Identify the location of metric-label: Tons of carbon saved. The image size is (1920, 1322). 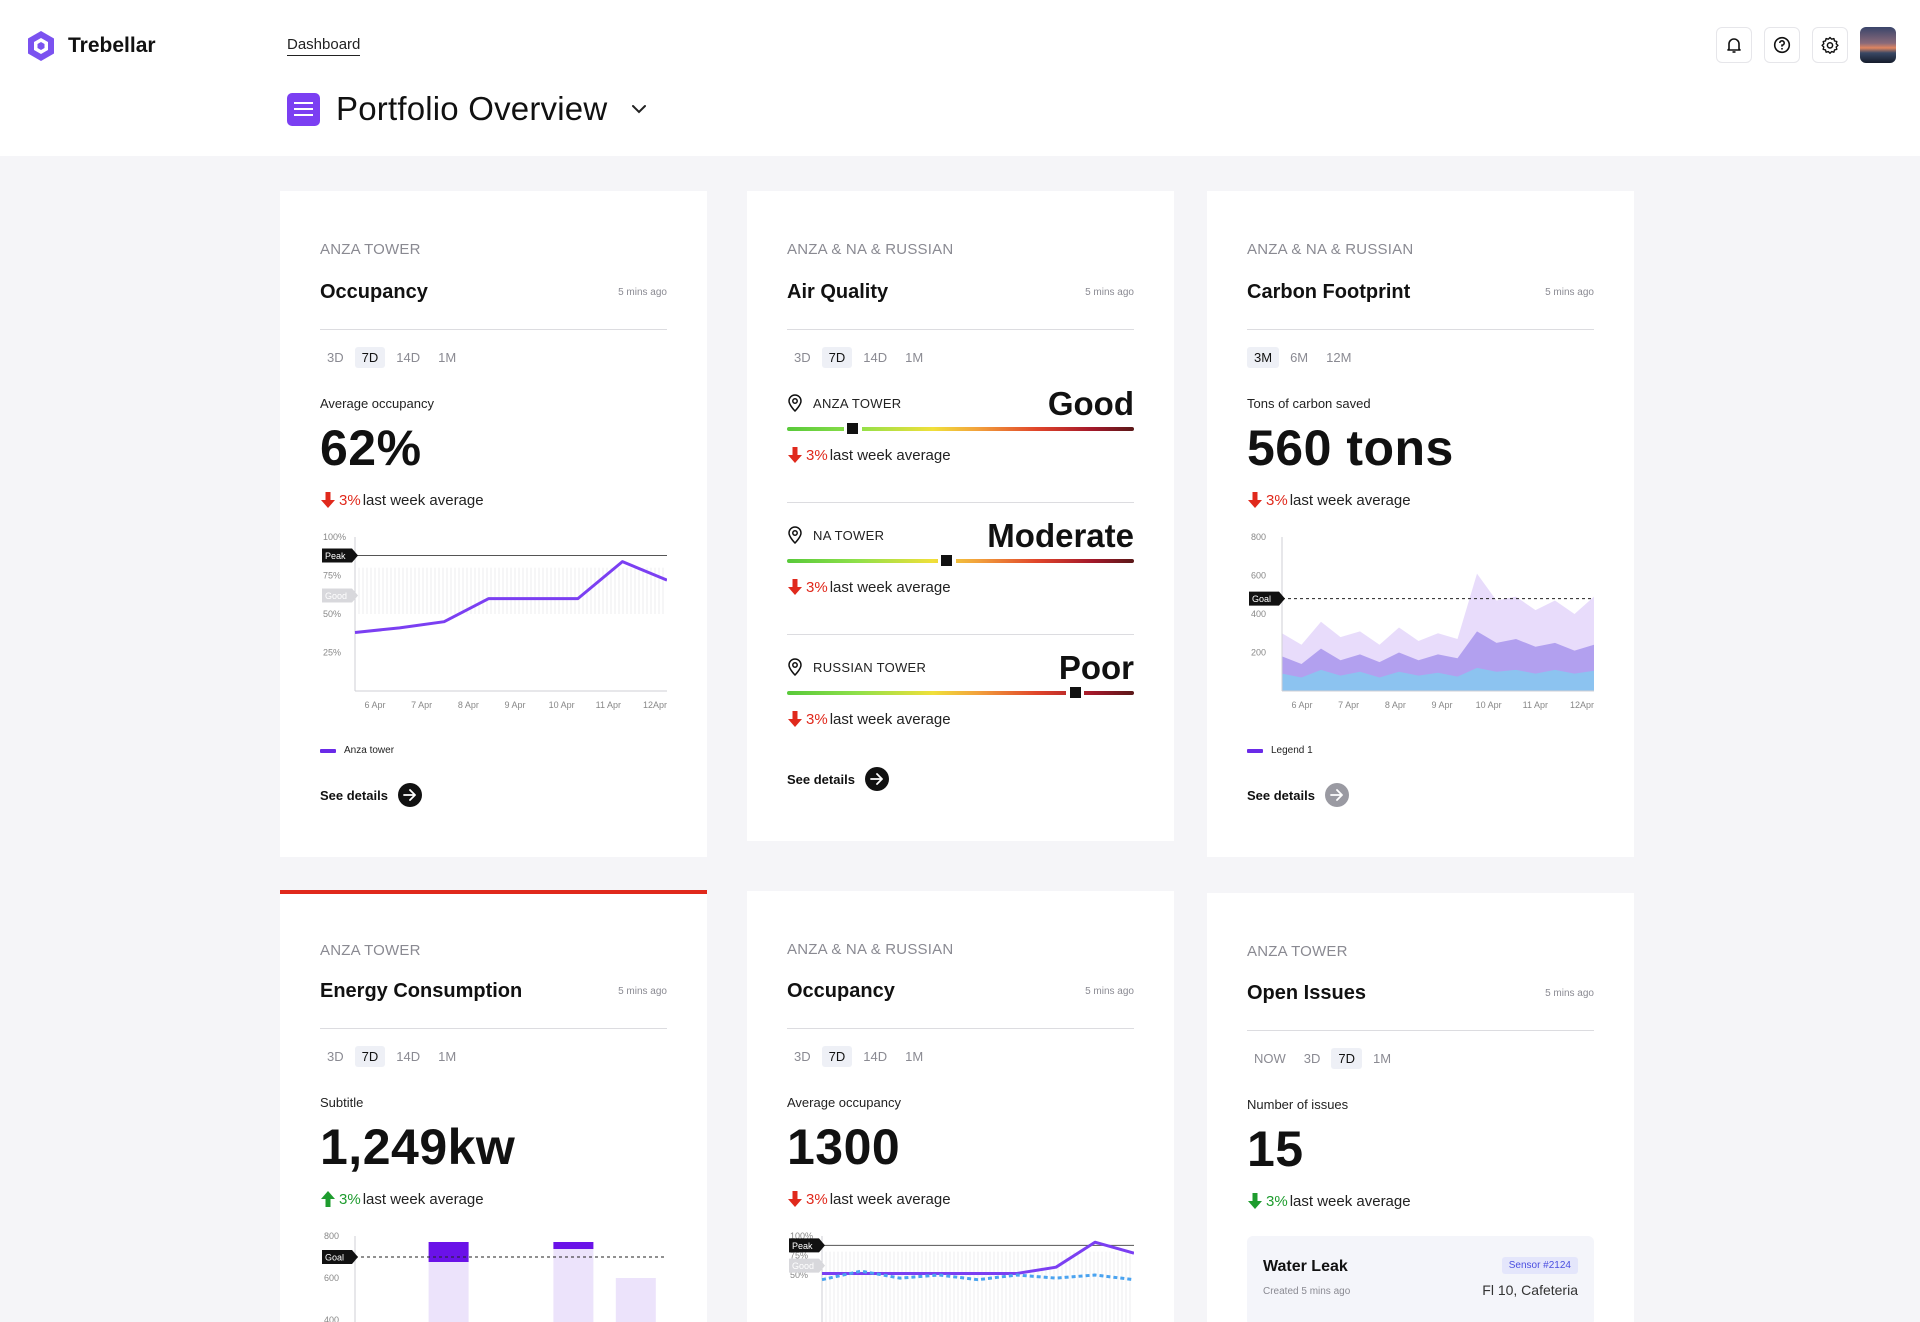
(1309, 403).